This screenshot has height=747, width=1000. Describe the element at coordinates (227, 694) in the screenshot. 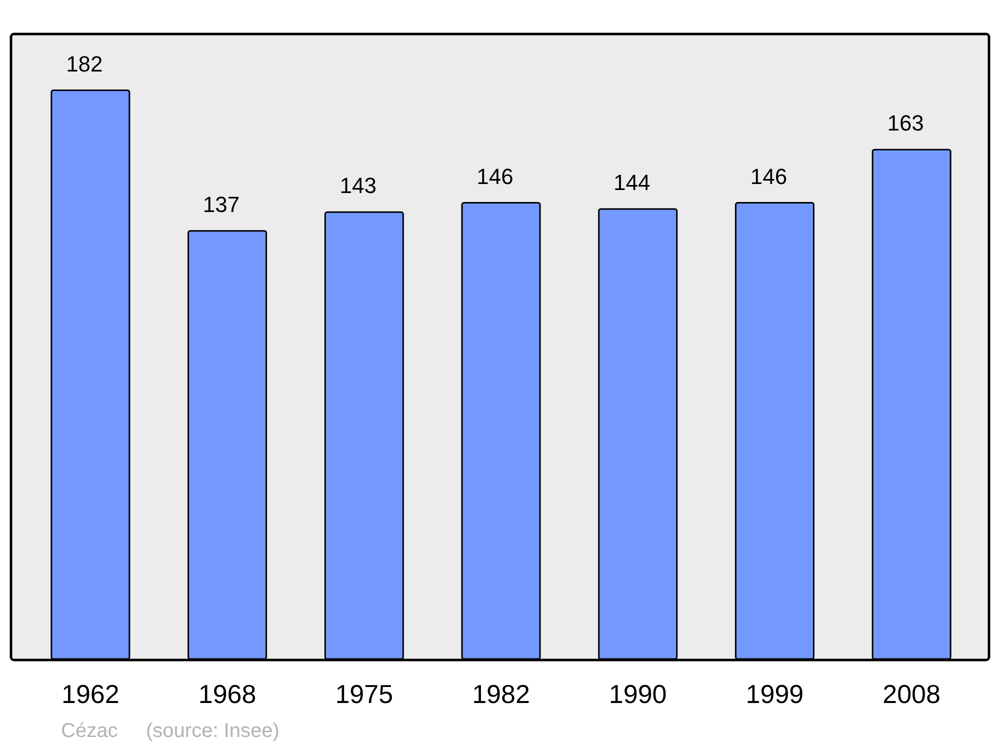

I see `x-tick-label: 1968` at that location.